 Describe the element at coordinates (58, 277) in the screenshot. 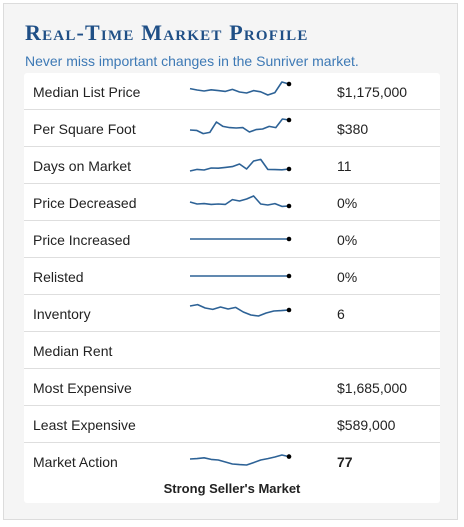

I see `stat-label: Relisted` at that location.